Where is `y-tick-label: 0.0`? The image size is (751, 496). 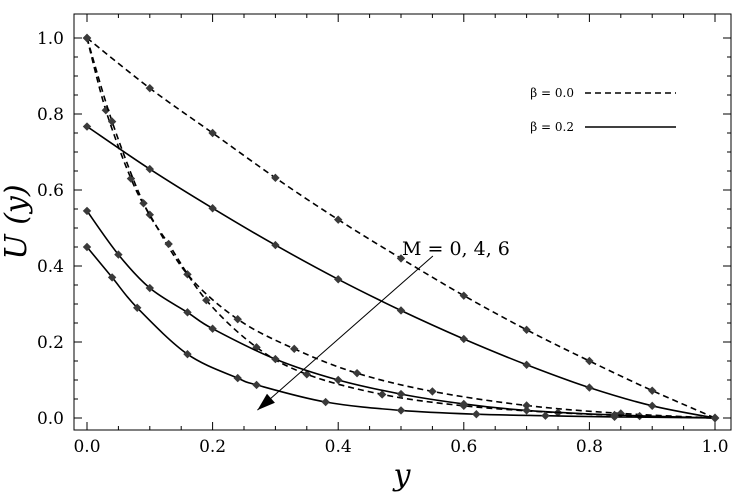 y-tick-label: 0.0 is located at coordinates (50, 419).